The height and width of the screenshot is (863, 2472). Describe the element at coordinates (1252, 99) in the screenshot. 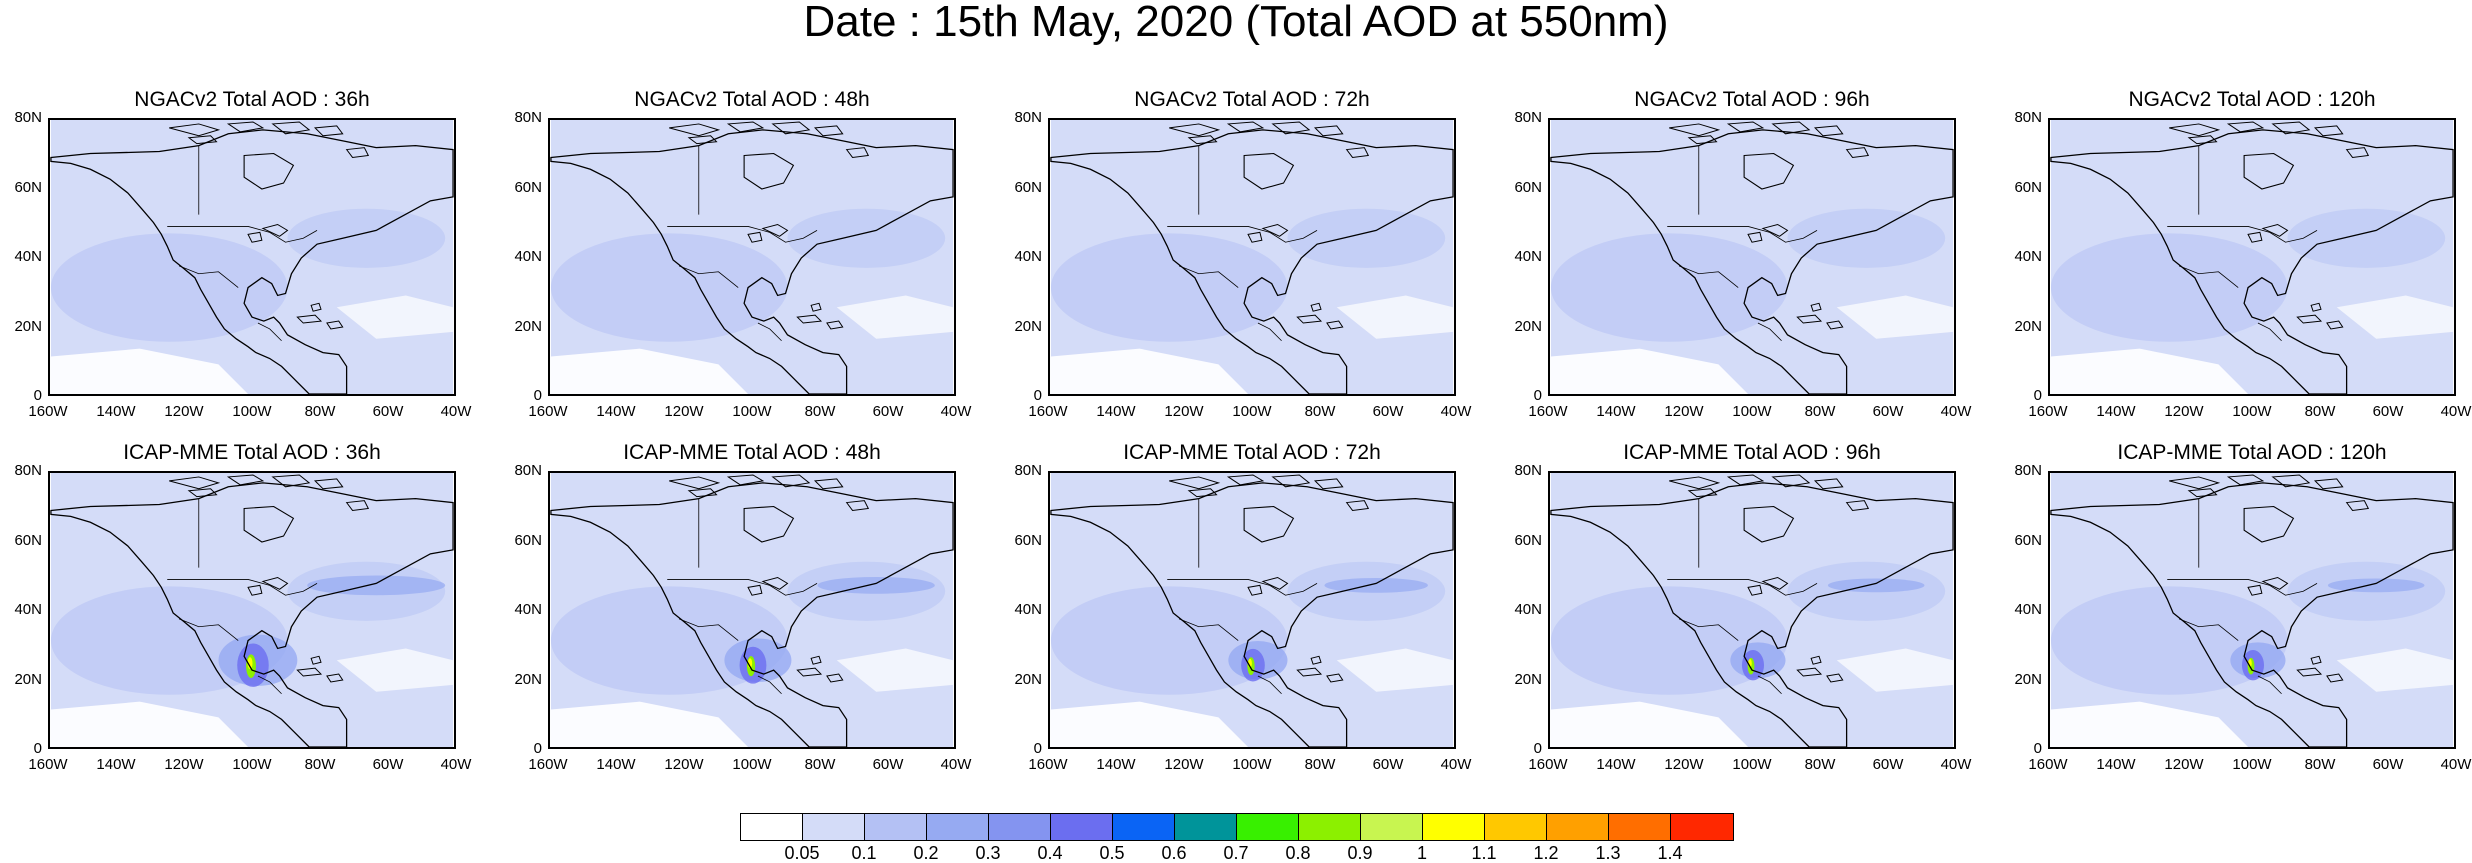

I see `panel-title: NGACv2 Total AOD : 72h` at that location.